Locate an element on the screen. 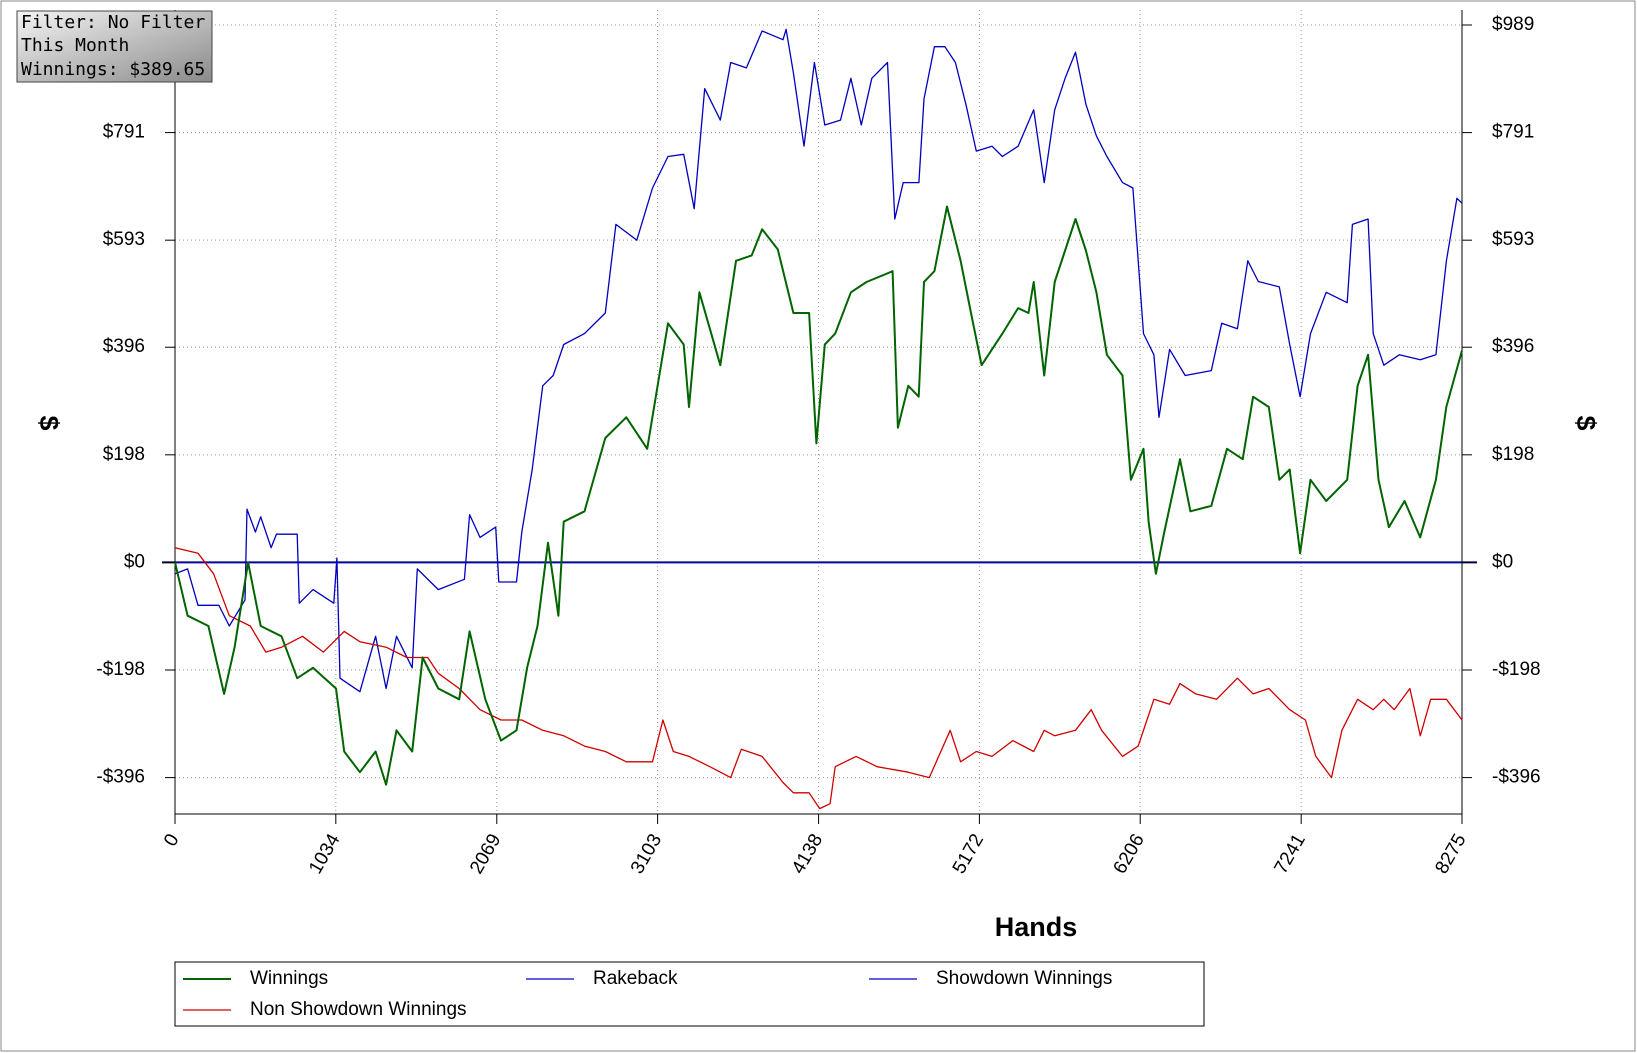 Image resolution: width=1637 pixels, height=1053 pixels. x-axis-label: Hands is located at coordinates (1036, 927).